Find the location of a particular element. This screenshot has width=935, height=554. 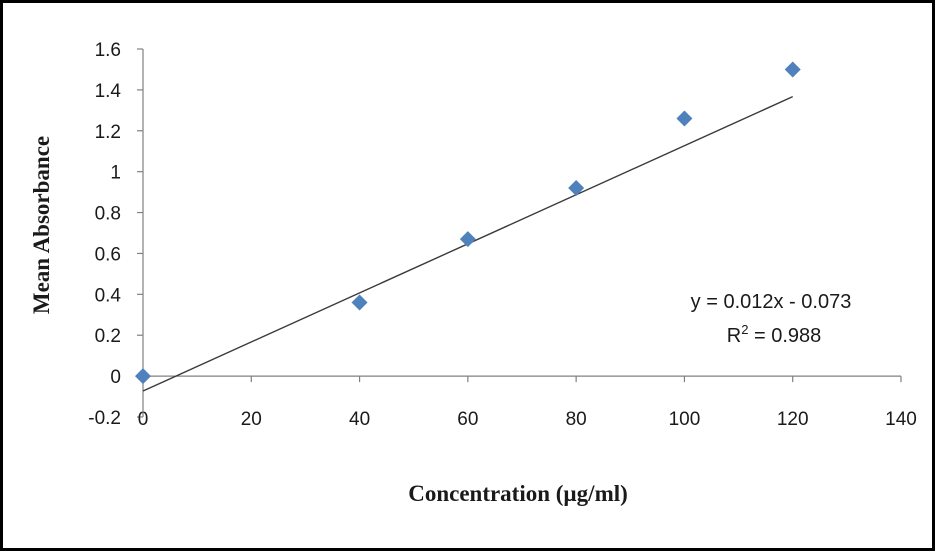

y-tick-label: 1.6 is located at coordinates (108, 50).